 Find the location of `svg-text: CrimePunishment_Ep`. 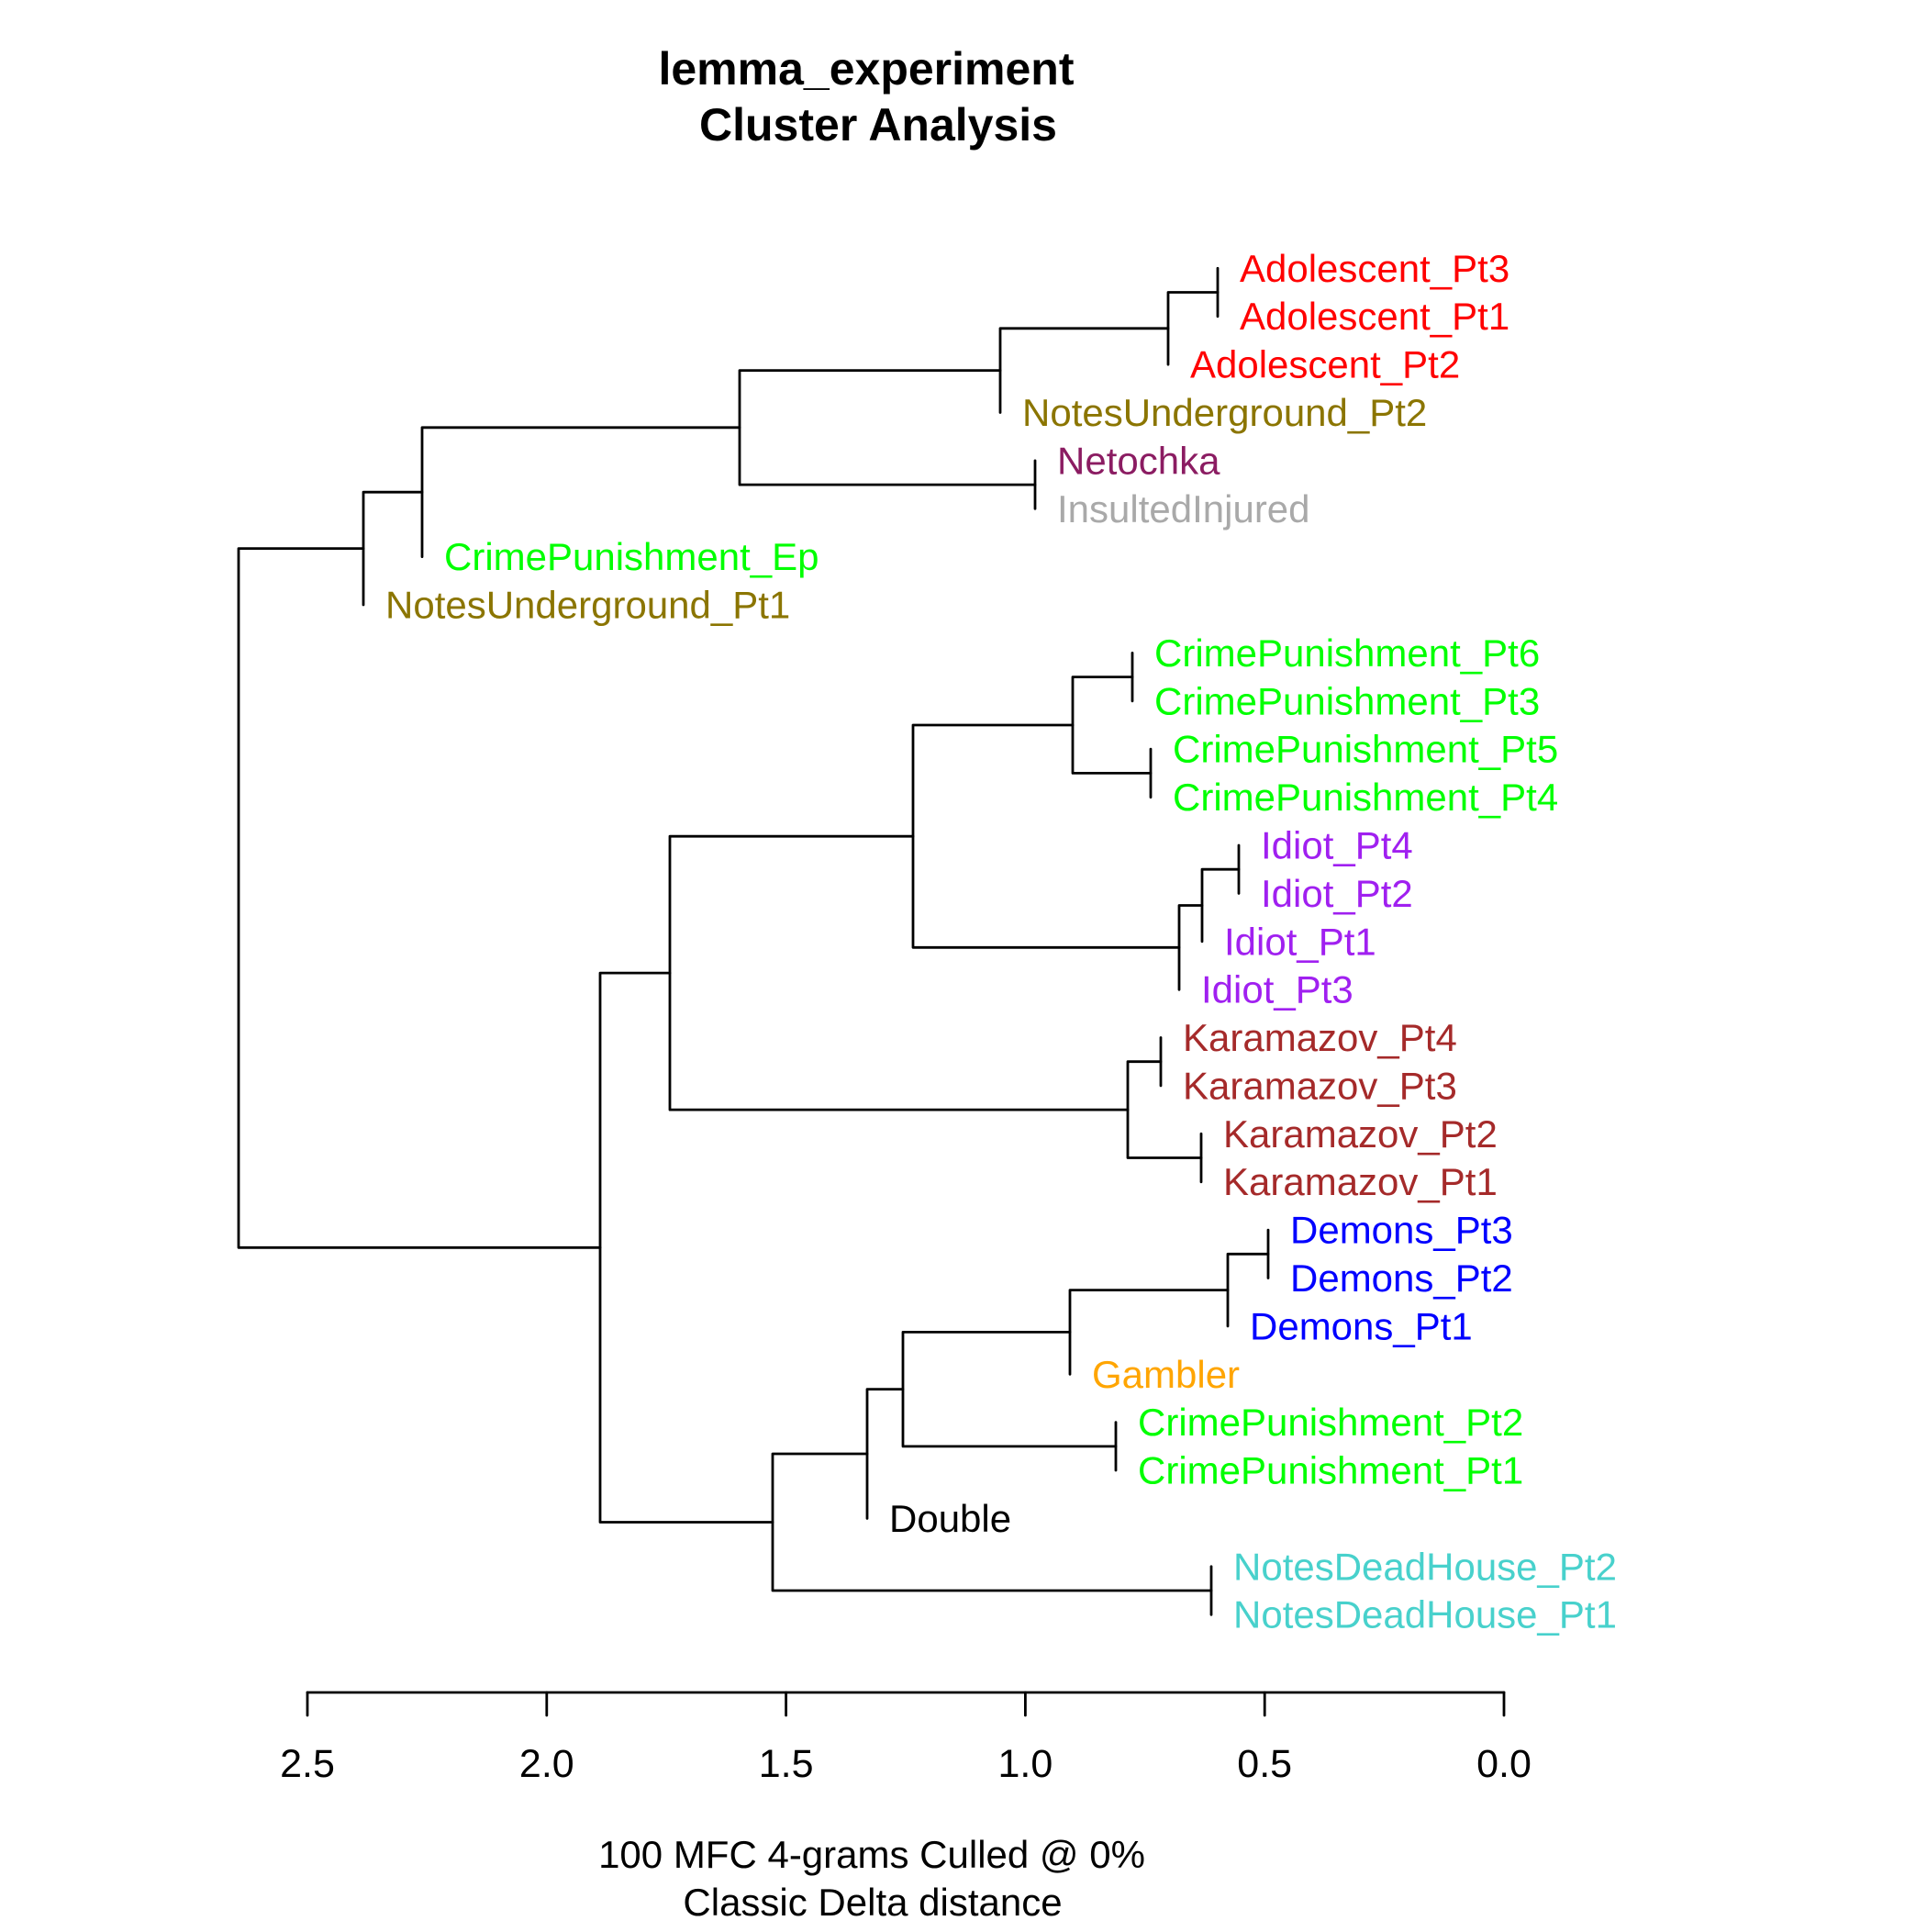

svg-text: CrimePunishment_Ep is located at coordinates (631, 556).